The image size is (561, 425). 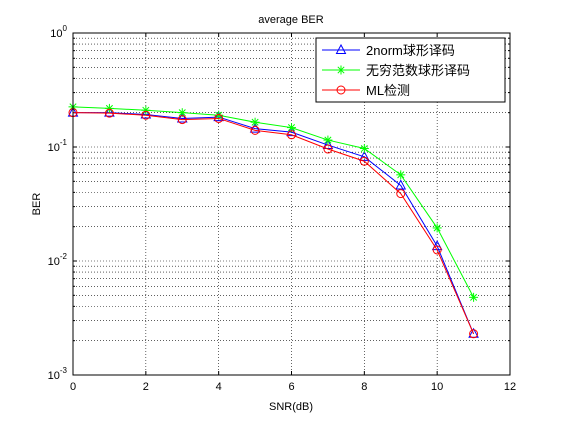 What do you see at coordinates (510, 387) in the screenshot?
I see `x-tick-label: 12` at bounding box center [510, 387].